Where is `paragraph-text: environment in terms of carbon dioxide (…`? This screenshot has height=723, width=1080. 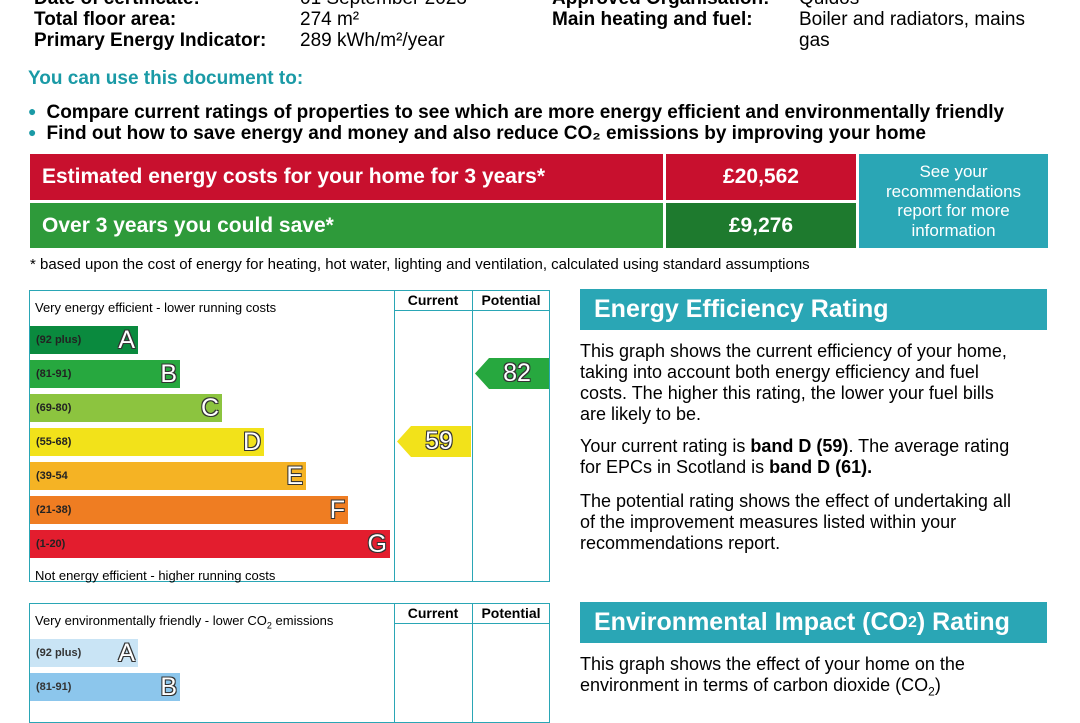 paragraph-text: environment in terms of carbon dioxide (… is located at coordinates (754, 685).